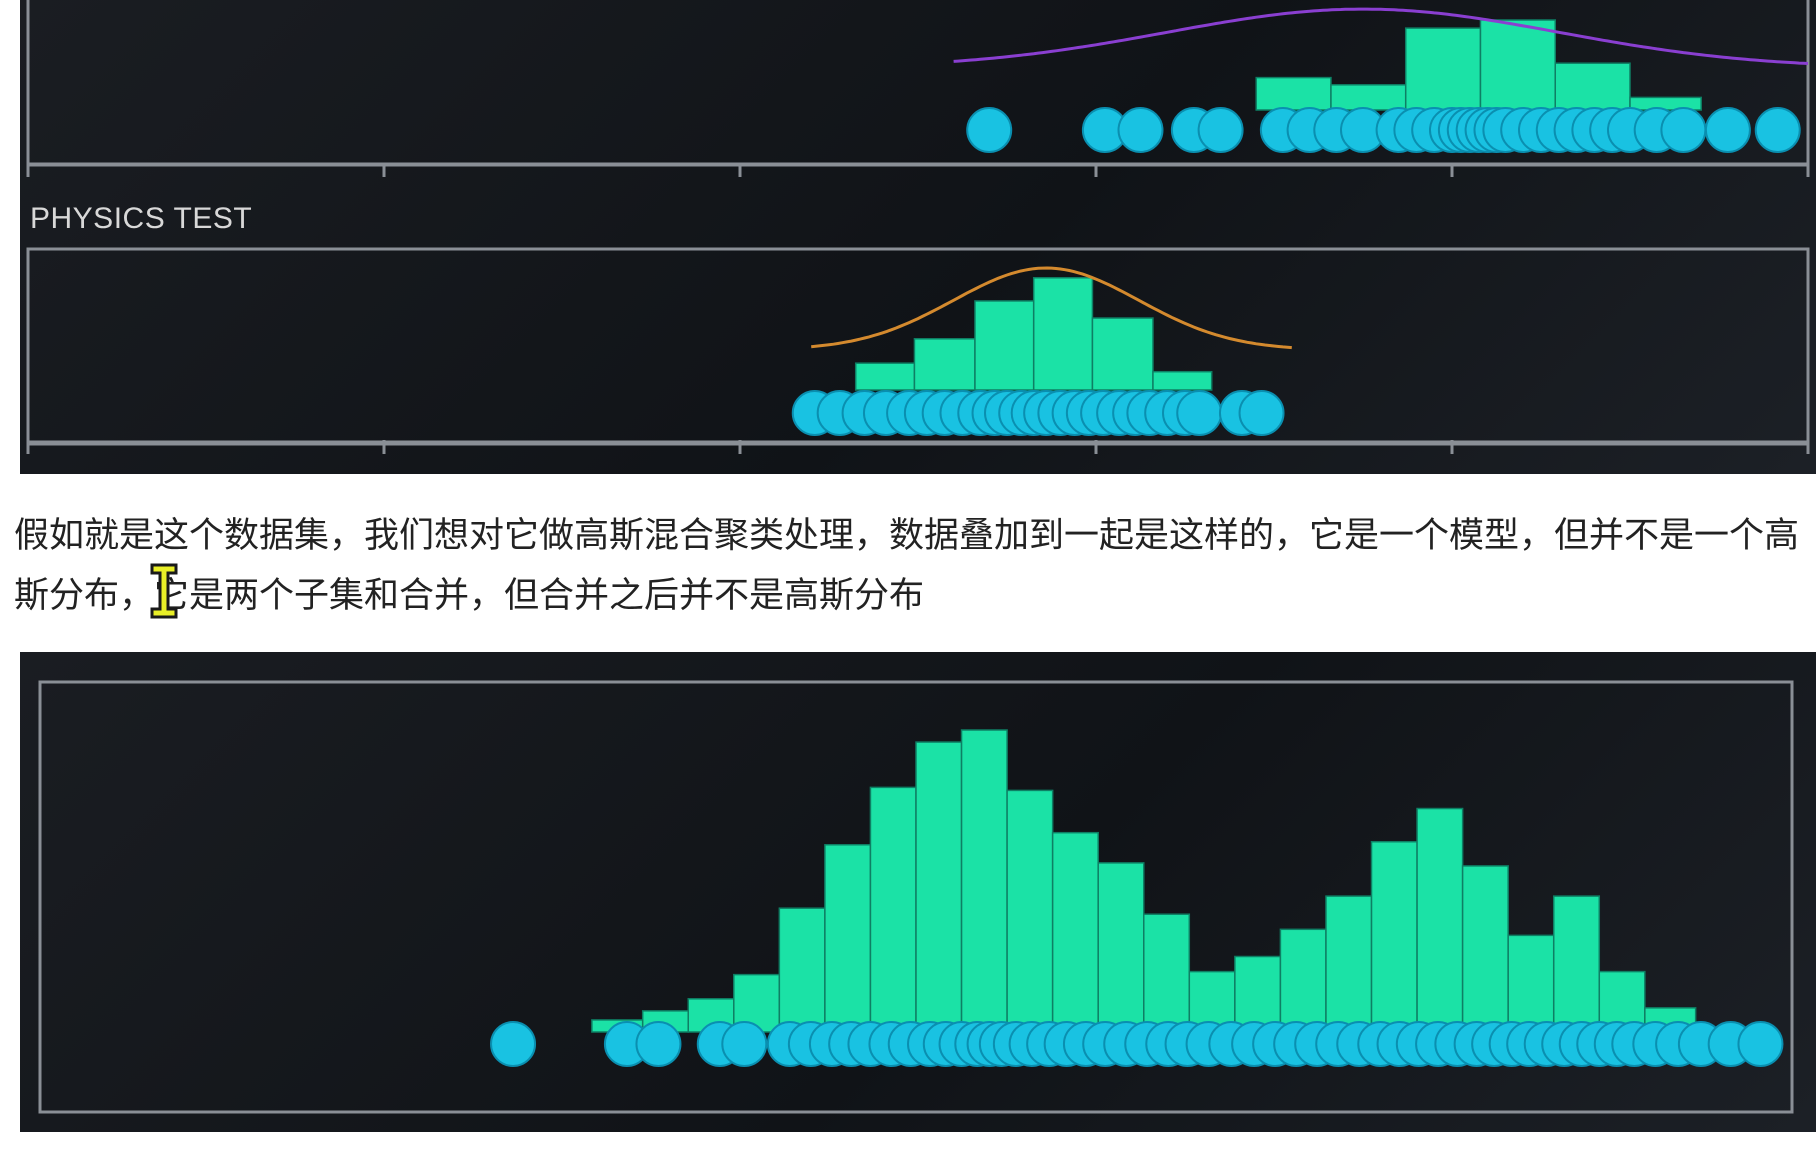 Image resolution: width=1816 pixels, height=1170 pixels. What do you see at coordinates (141, 218) in the screenshot?
I see `physics-test-label: PHYSICS TEST` at bounding box center [141, 218].